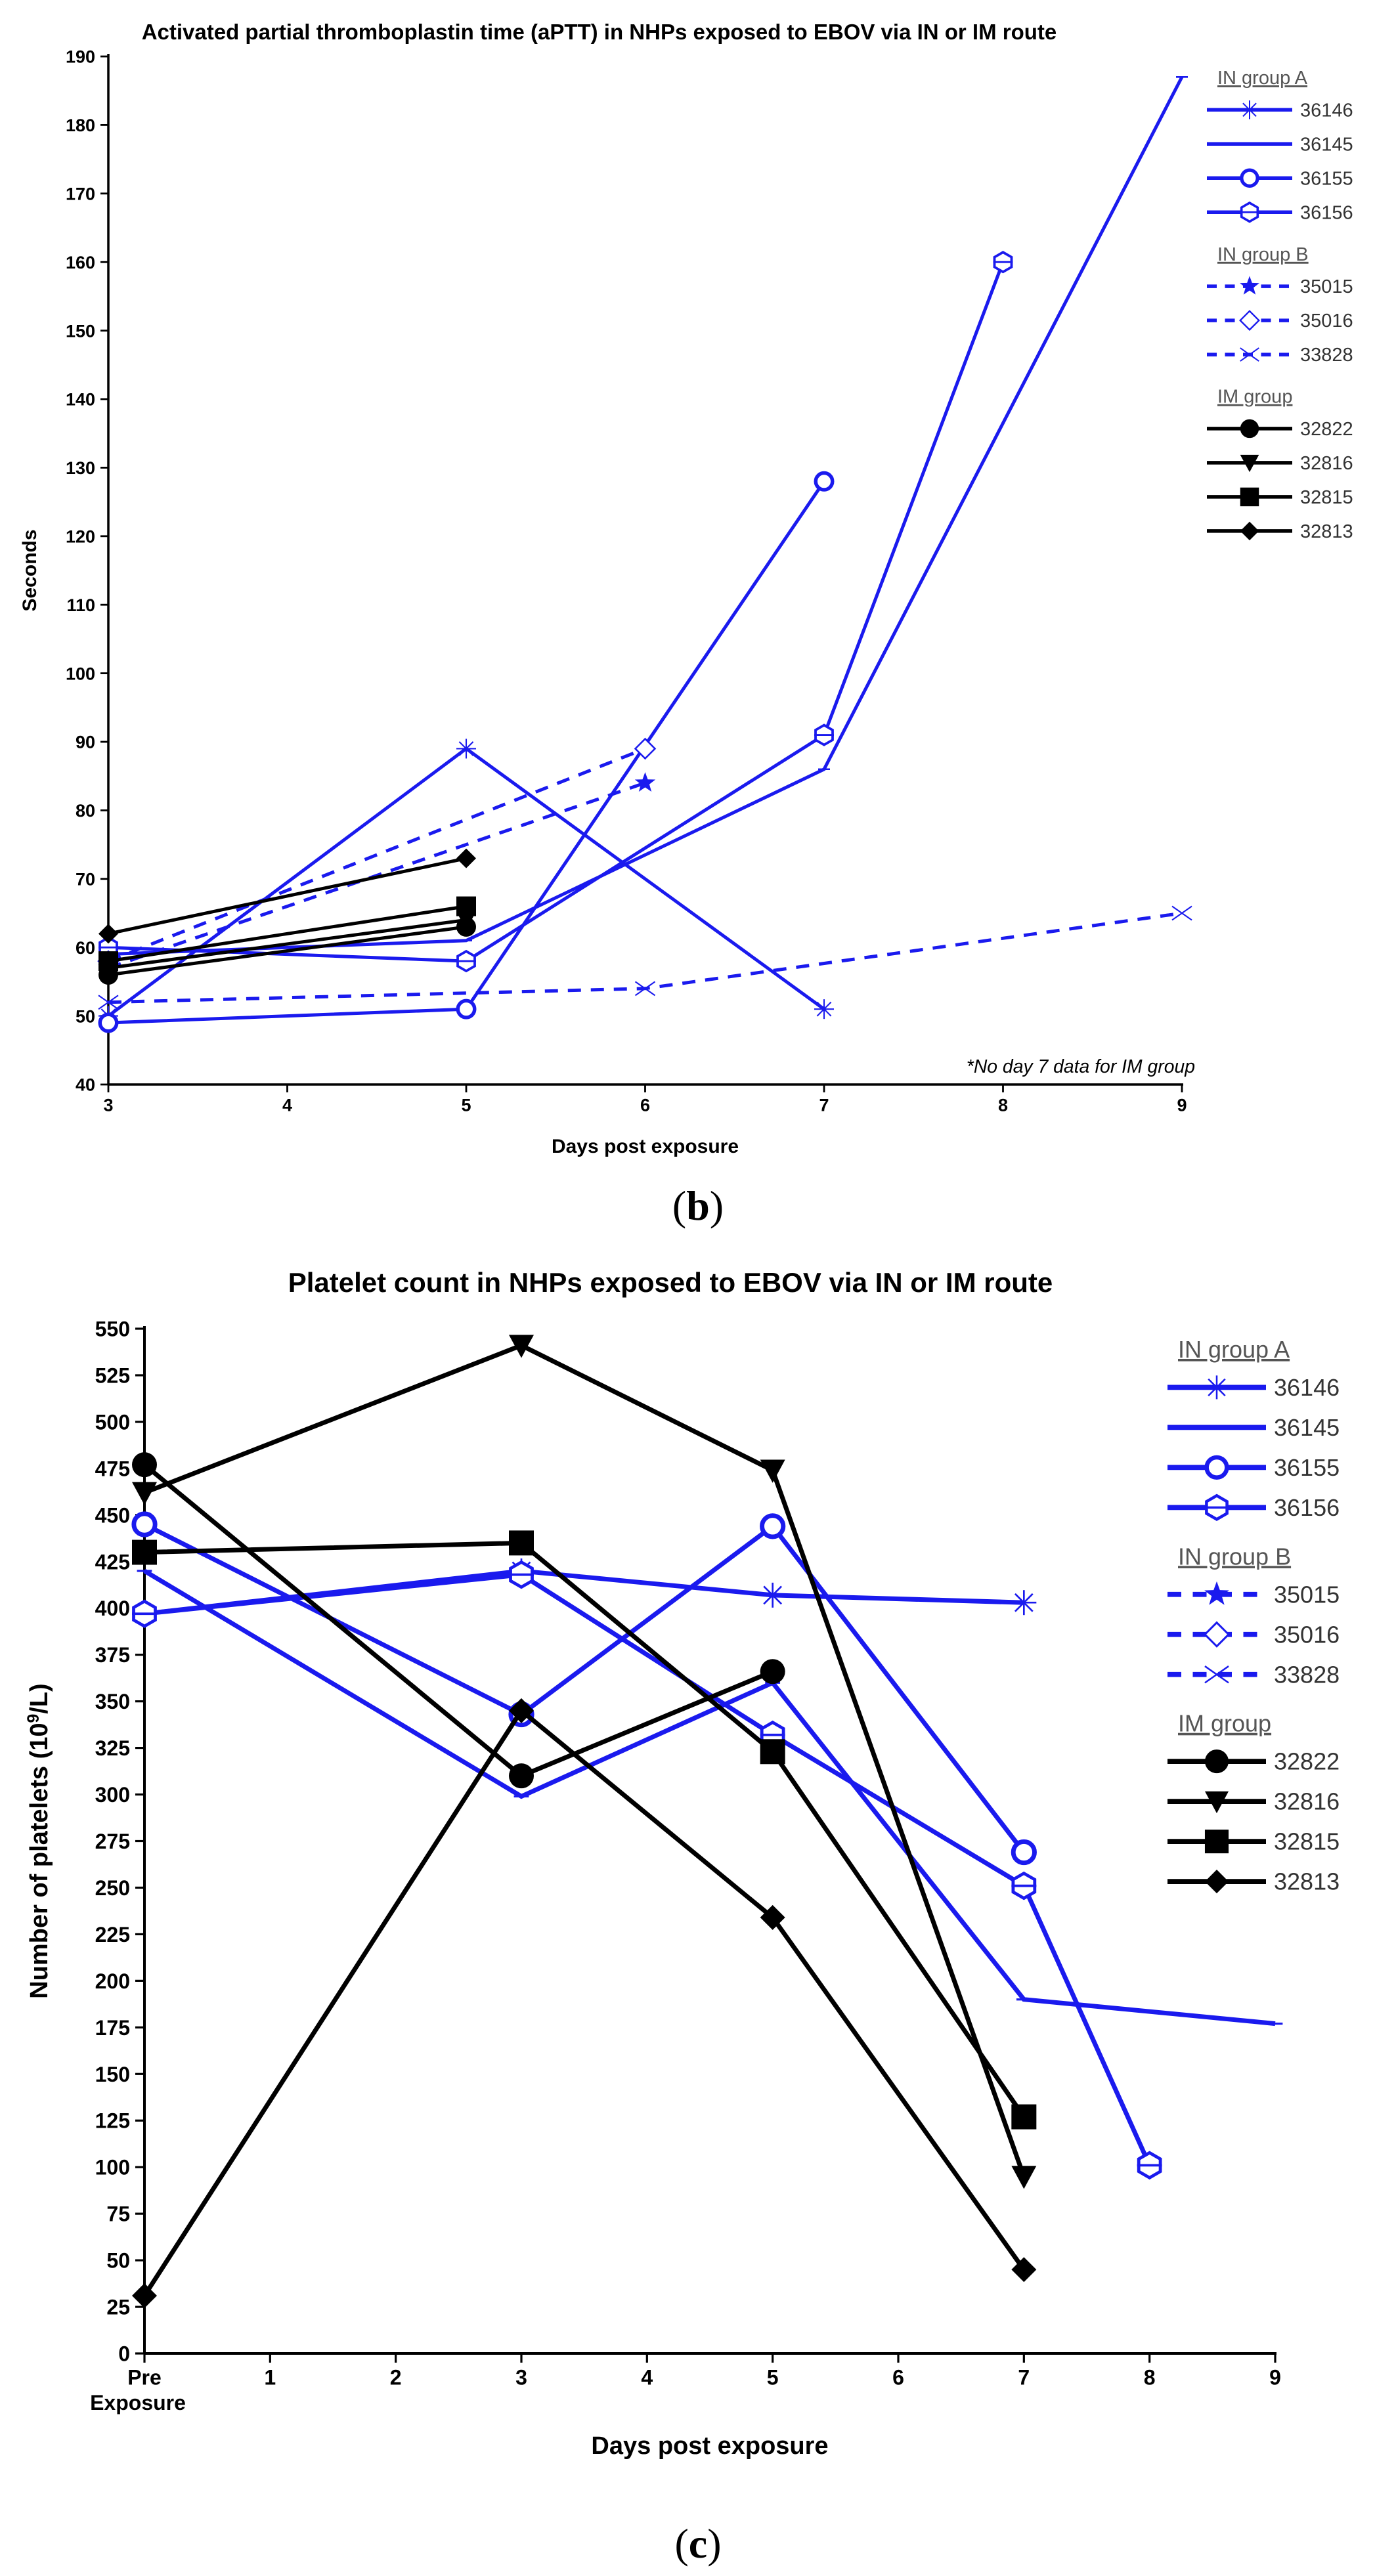 The image size is (1396, 2576). Describe the element at coordinates (1326, 497) in the screenshot. I see `legend-label: 32815` at that location.